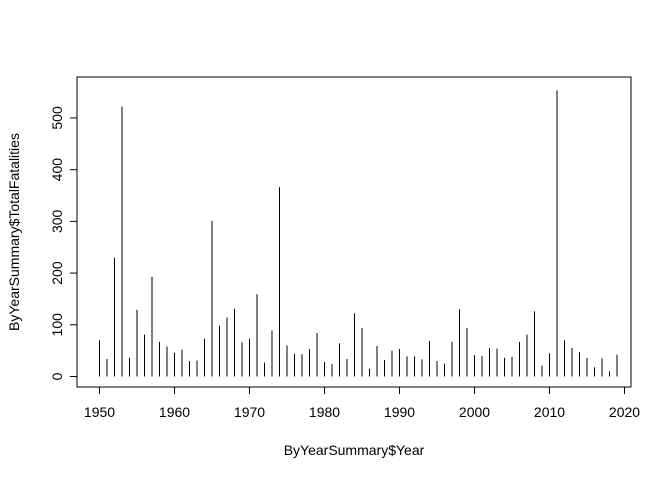  Describe the element at coordinates (474, 412) in the screenshot. I see `x-tick-label: 2000` at that location.